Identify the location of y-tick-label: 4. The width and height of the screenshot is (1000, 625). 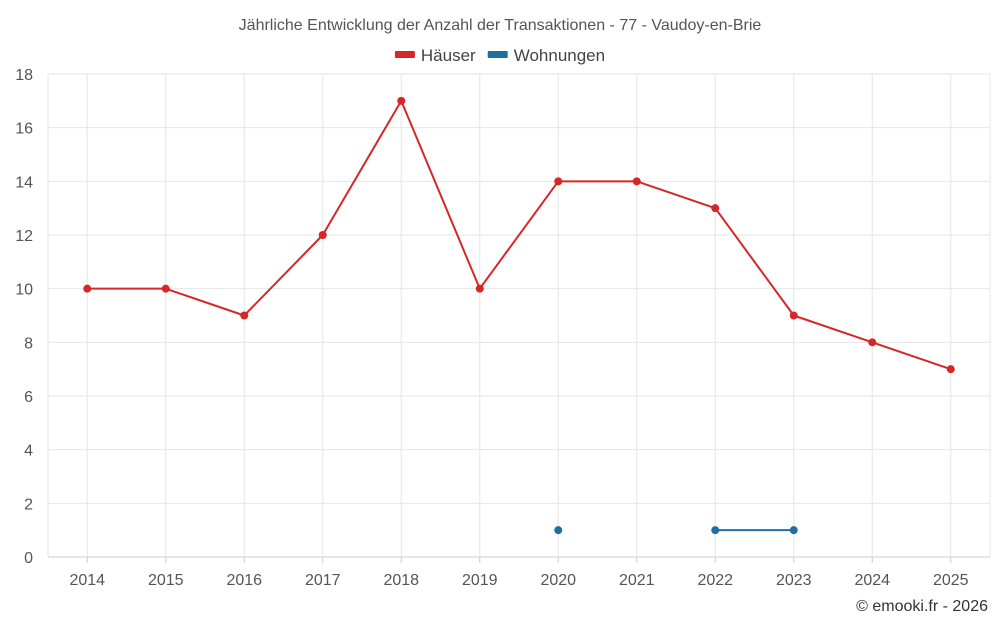
(28, 451).